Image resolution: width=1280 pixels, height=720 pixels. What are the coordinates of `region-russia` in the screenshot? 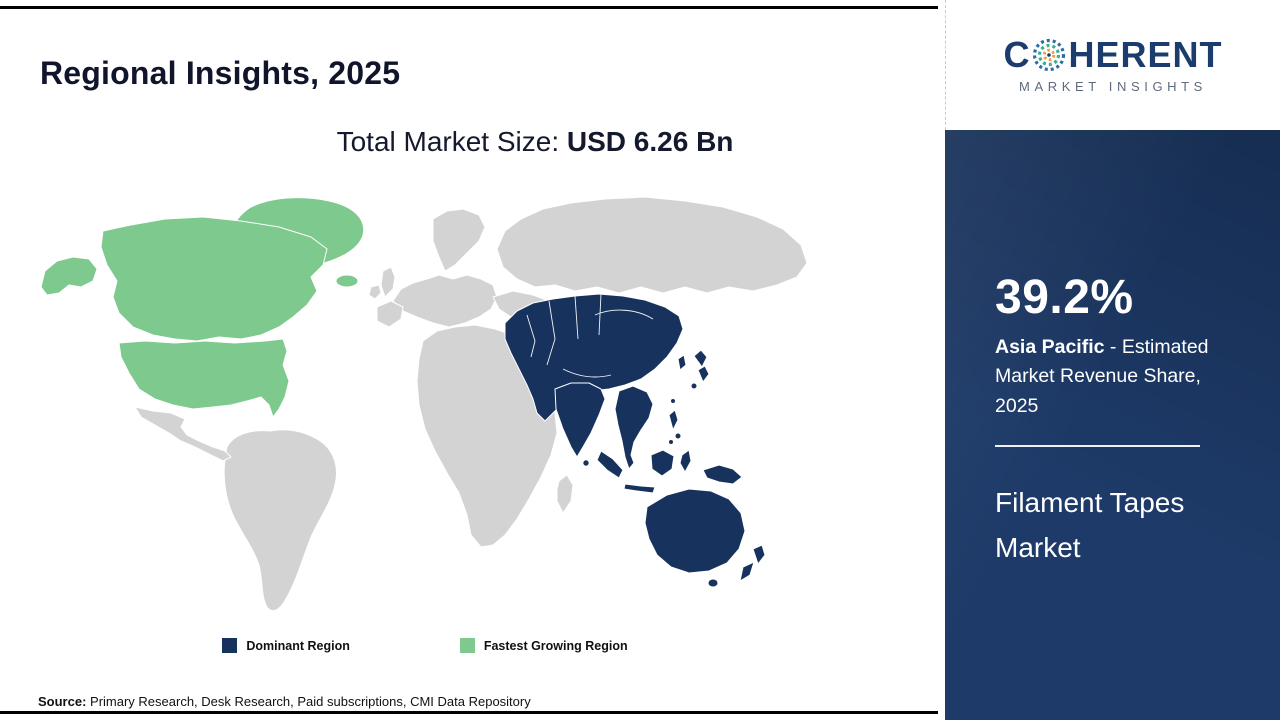 It's located at (652, 245).